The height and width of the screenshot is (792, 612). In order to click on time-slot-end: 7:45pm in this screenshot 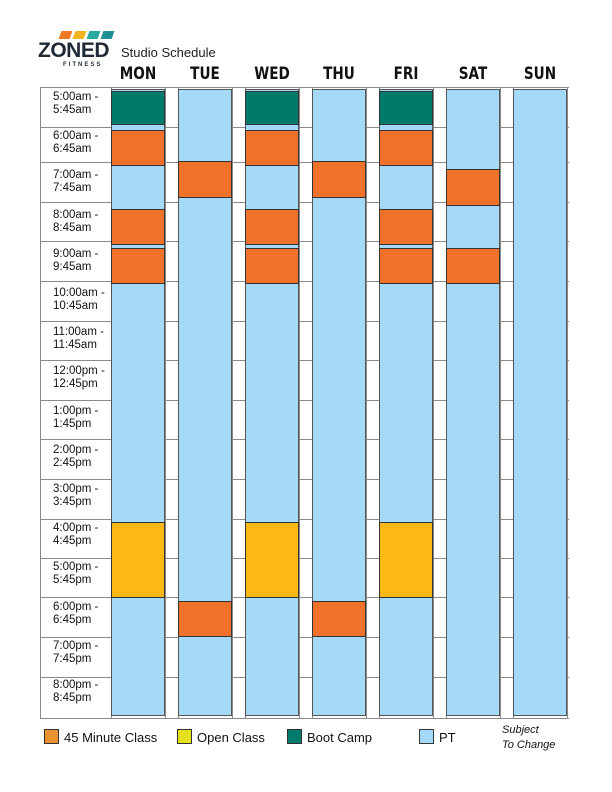, I will do `click(72, 658)`.